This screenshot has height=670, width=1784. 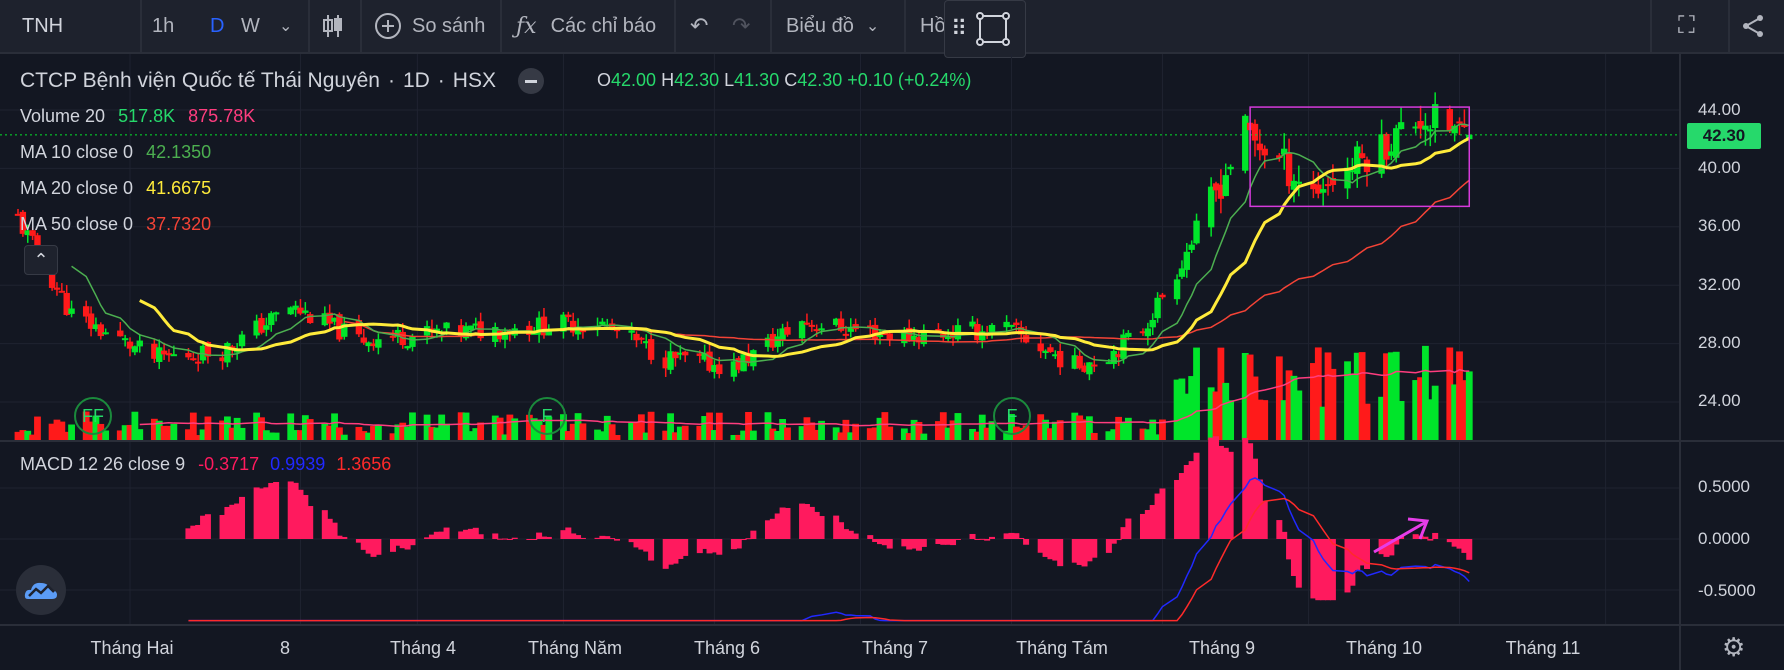 I want to click on interval-d-button: D, so click(x=217, y=26).